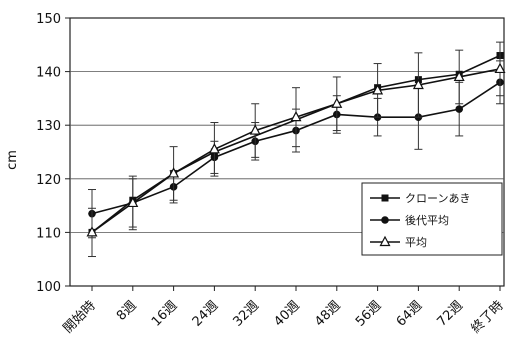 The height and width of the screenshot is (348, 512). Describe the element at coordinates (368, 313) in the screenshot. I see `x-tick-label: 56週` at that location.